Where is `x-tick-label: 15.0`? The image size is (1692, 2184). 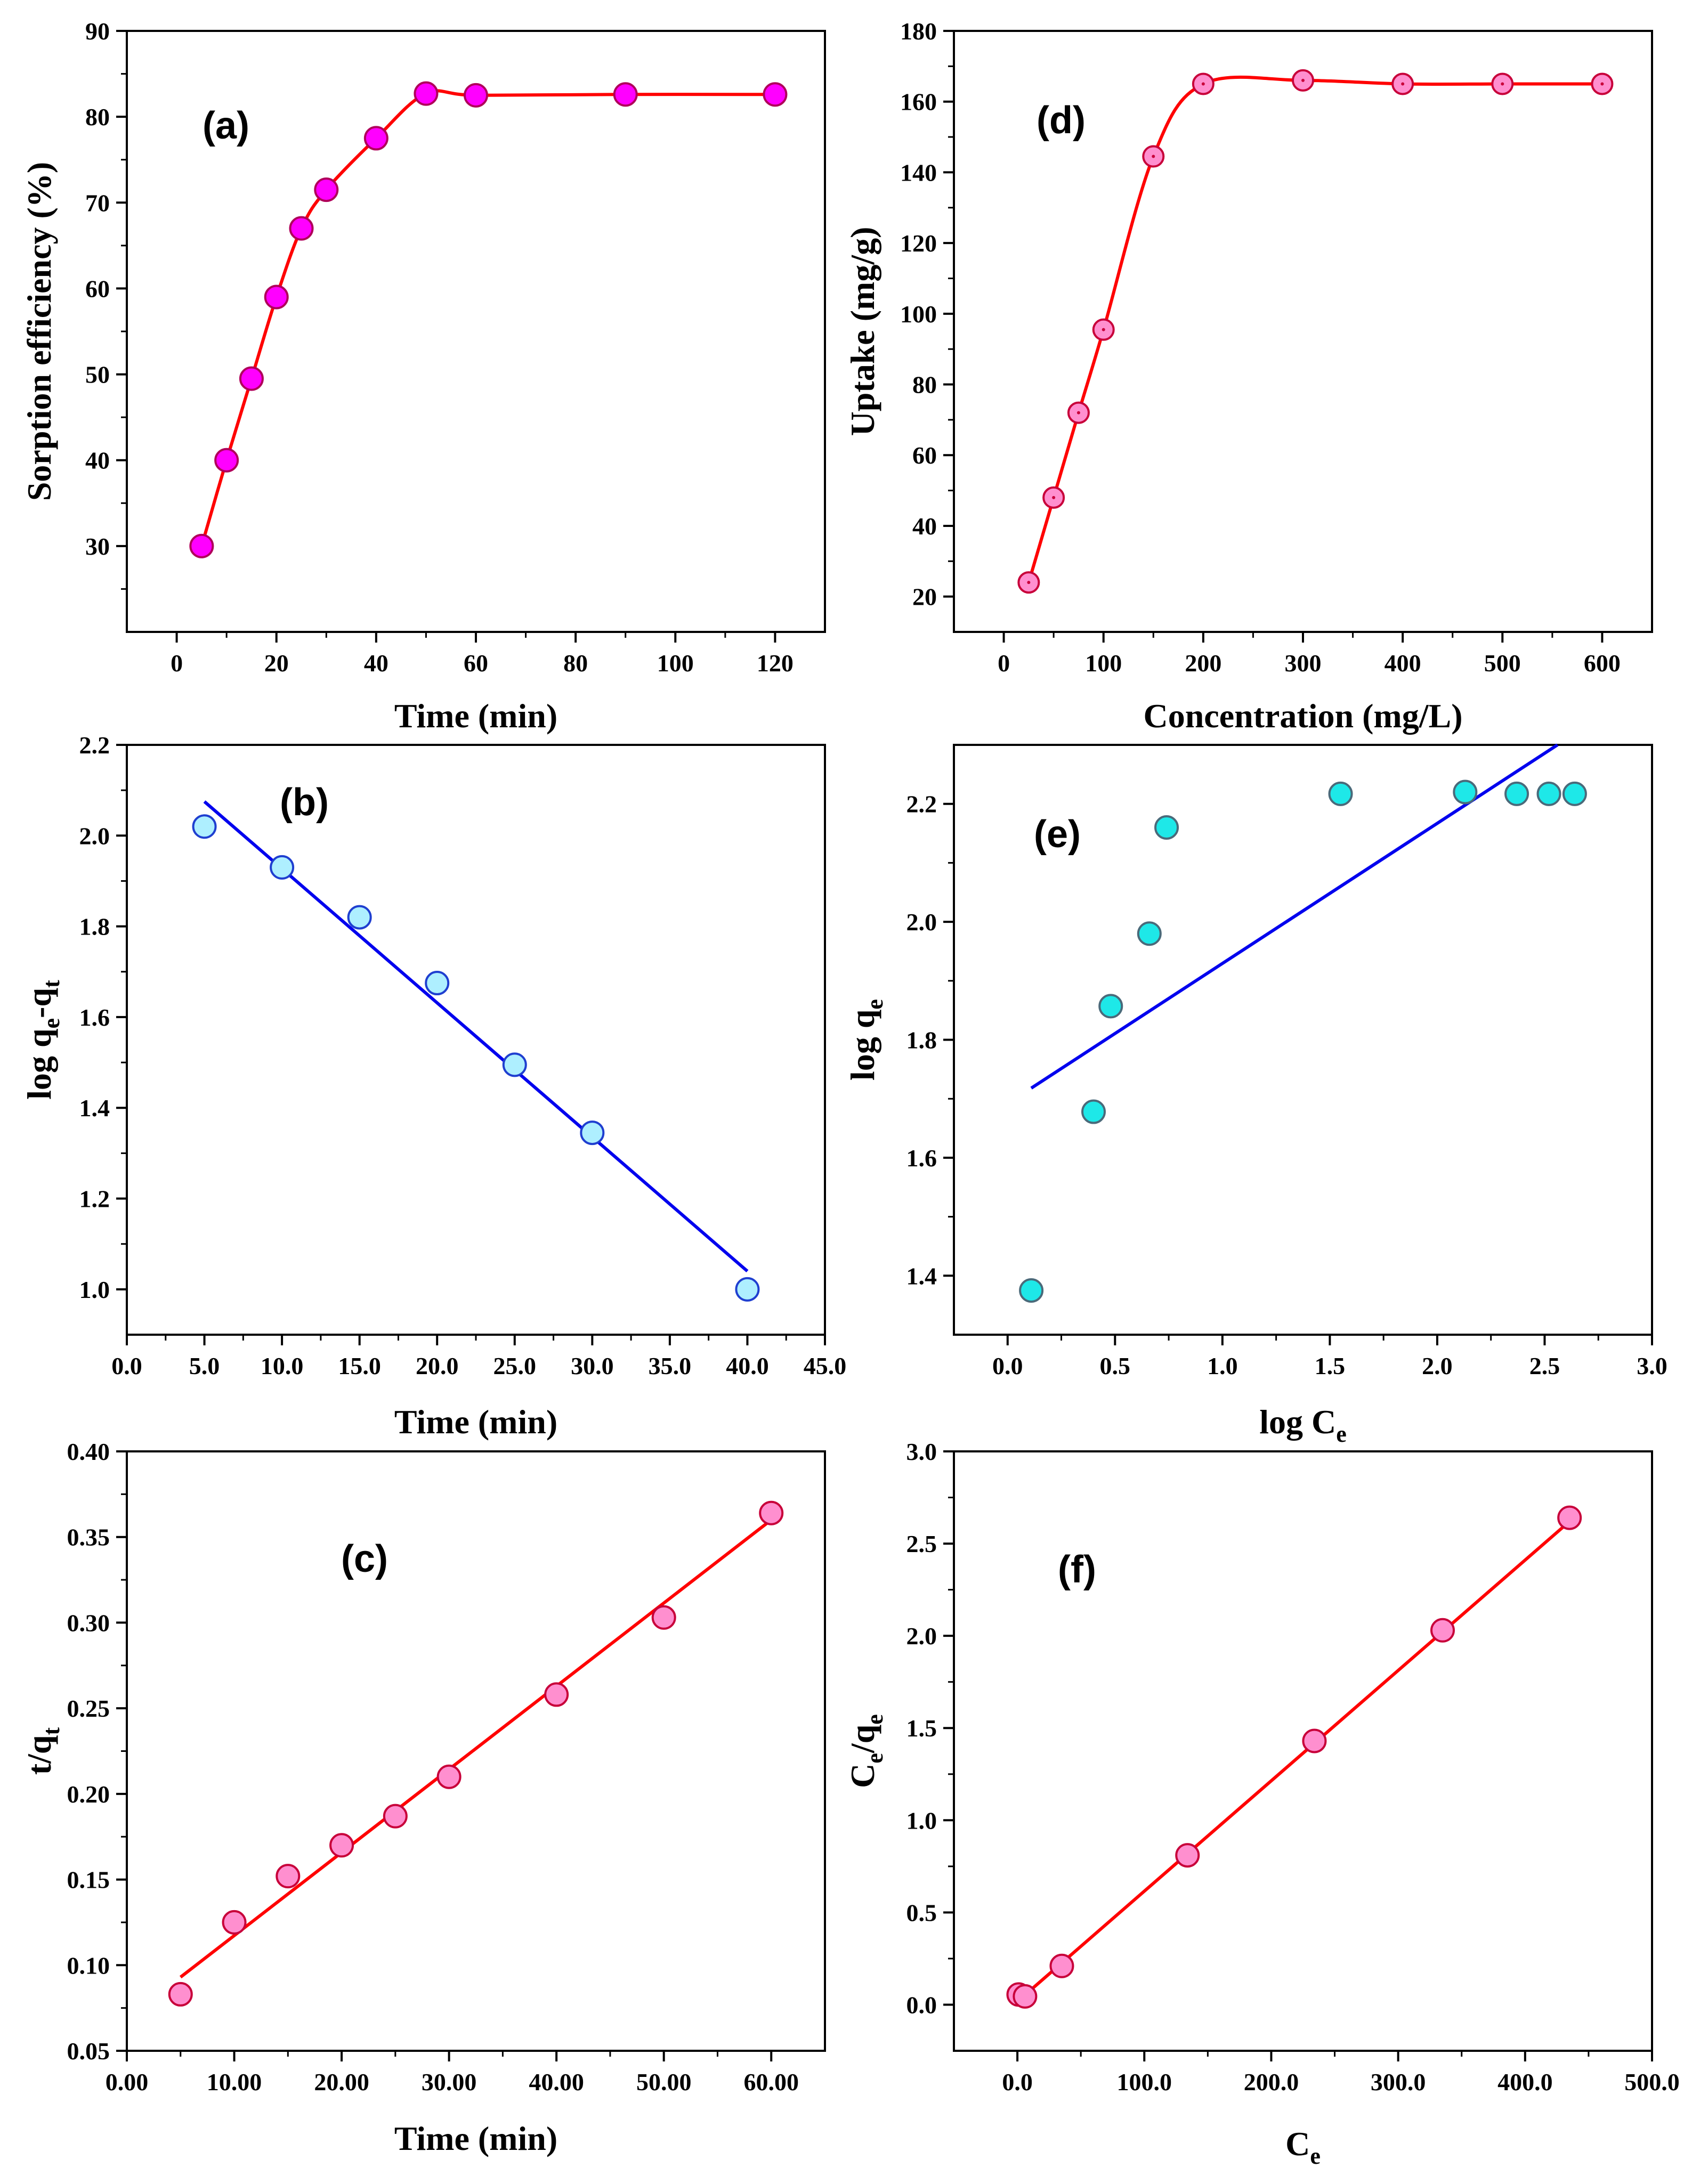 x-tick-label: 15.0 is located at coordinates (359, 1365).